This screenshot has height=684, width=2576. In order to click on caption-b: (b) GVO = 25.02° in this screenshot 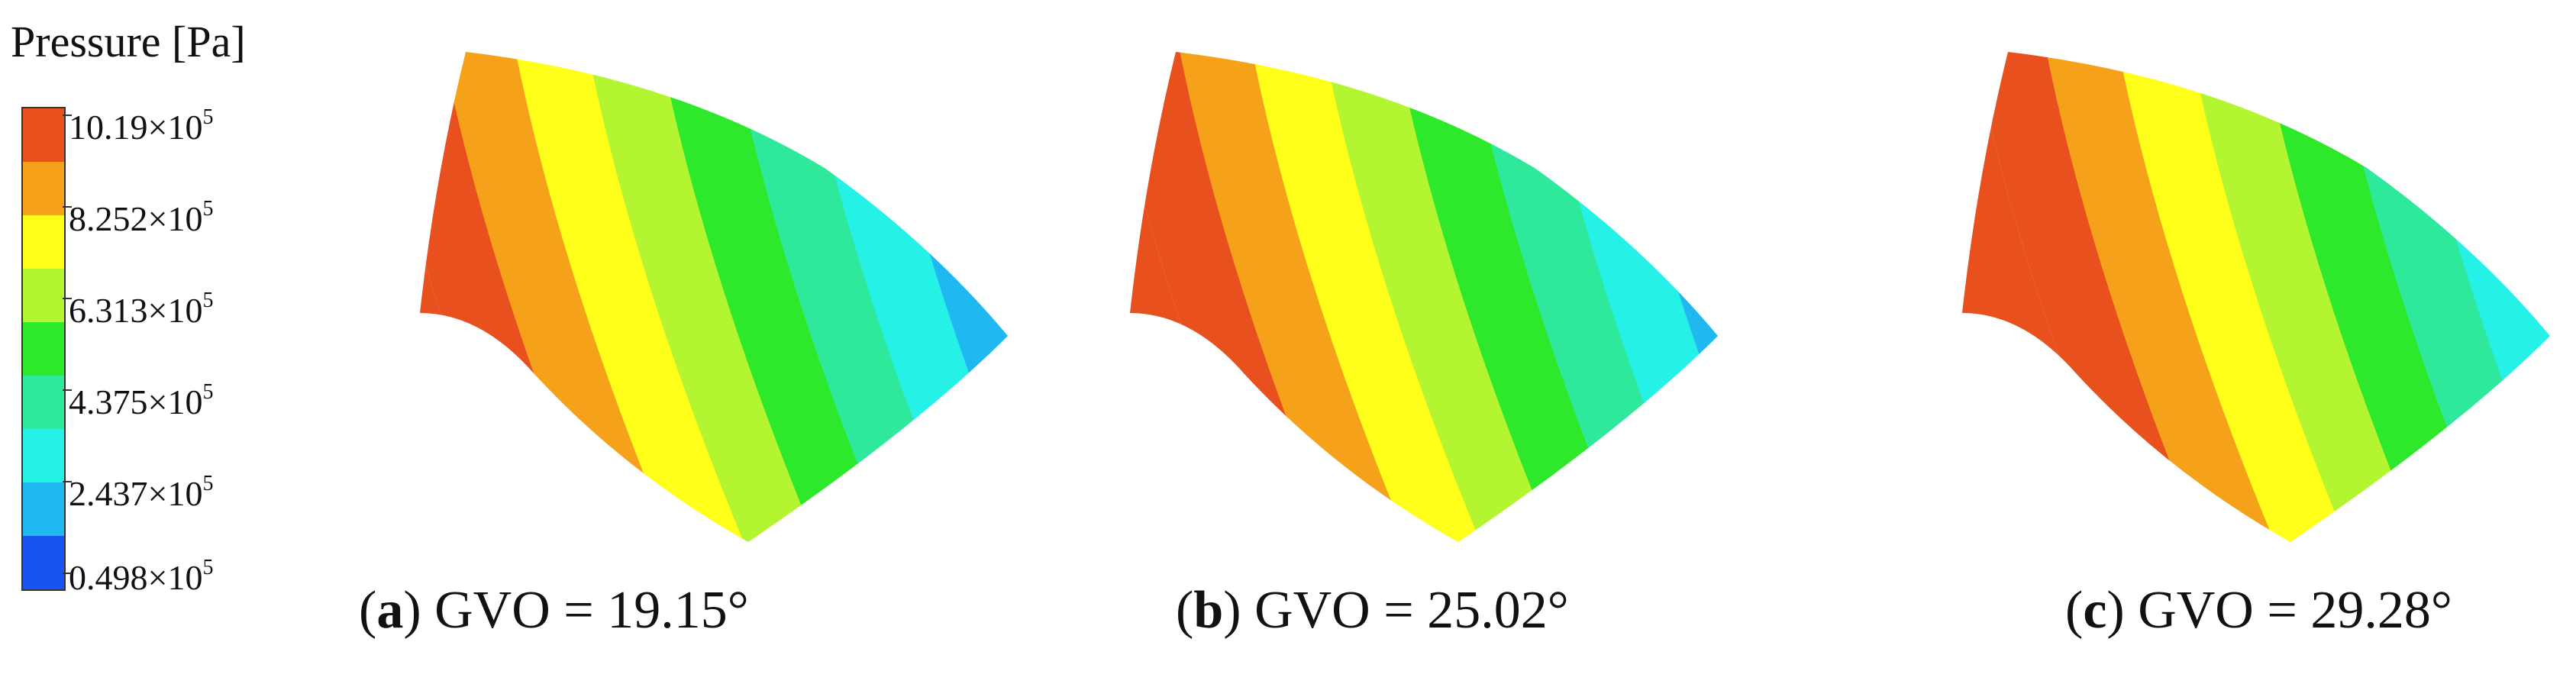, I will do `click(1372, 610)`.